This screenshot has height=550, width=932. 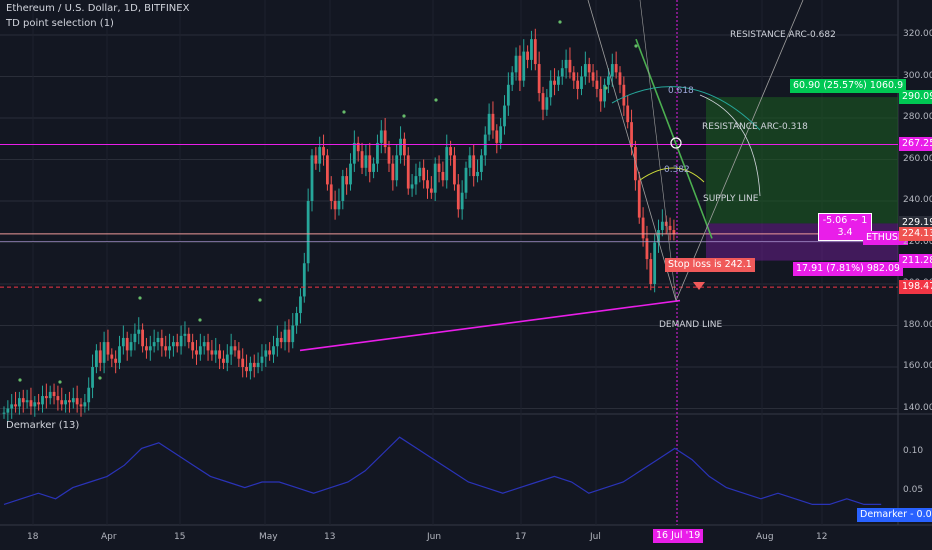 What do you see at coordinates (730, 145) in the screenshot?
I see `resistance-arc` at bounding box center [730, 145].